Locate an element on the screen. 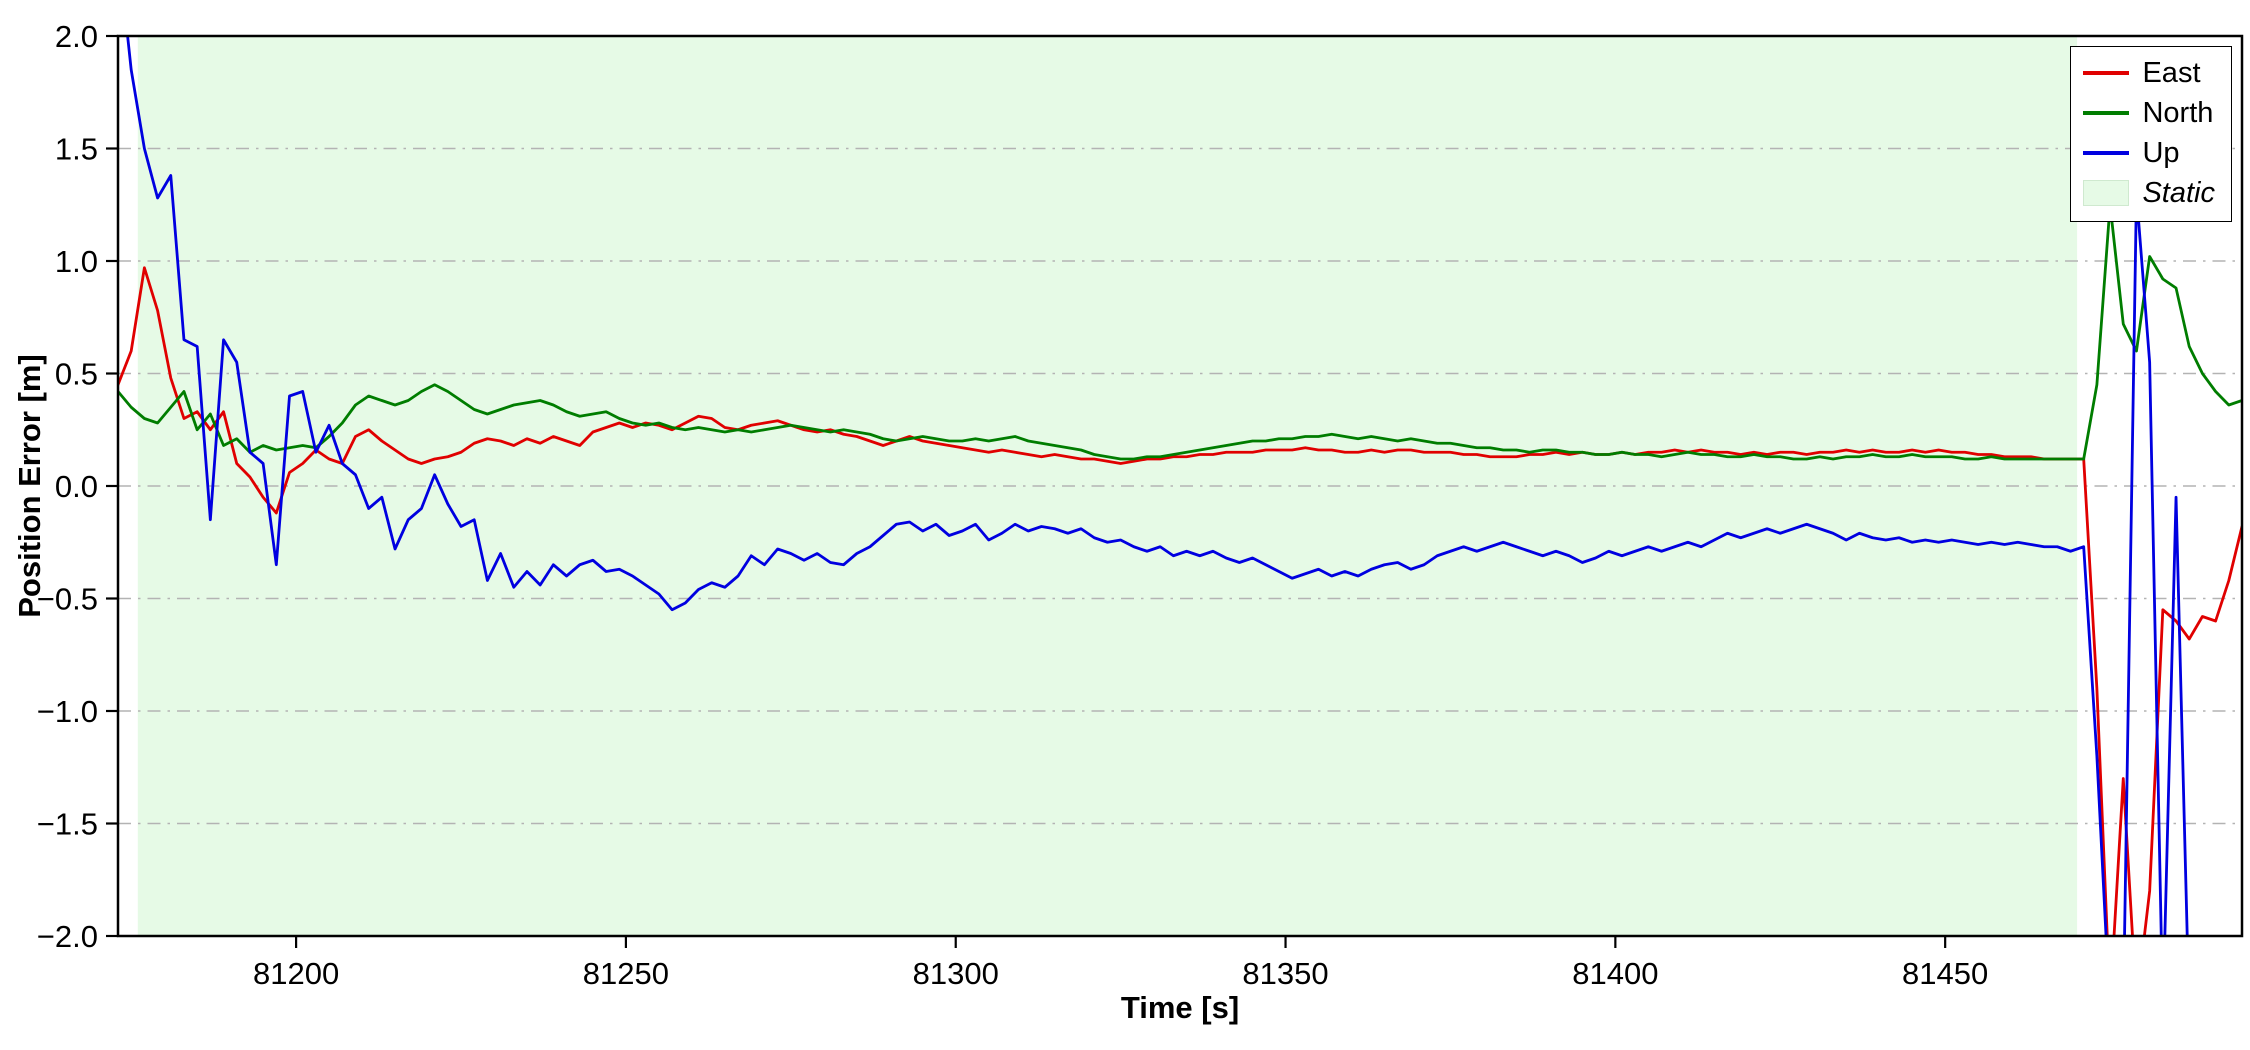 The width and height of the screenshot is (2250, 1050). legend-item-up: Up is located at coordinates (2149, 153).